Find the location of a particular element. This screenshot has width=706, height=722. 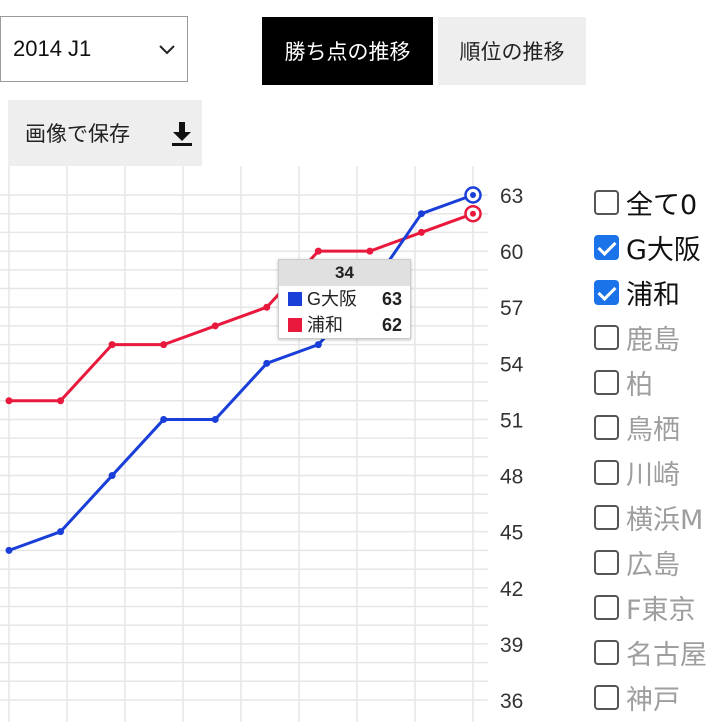

save-image-label: 画像で保存 is located at coordinates (77, 134).